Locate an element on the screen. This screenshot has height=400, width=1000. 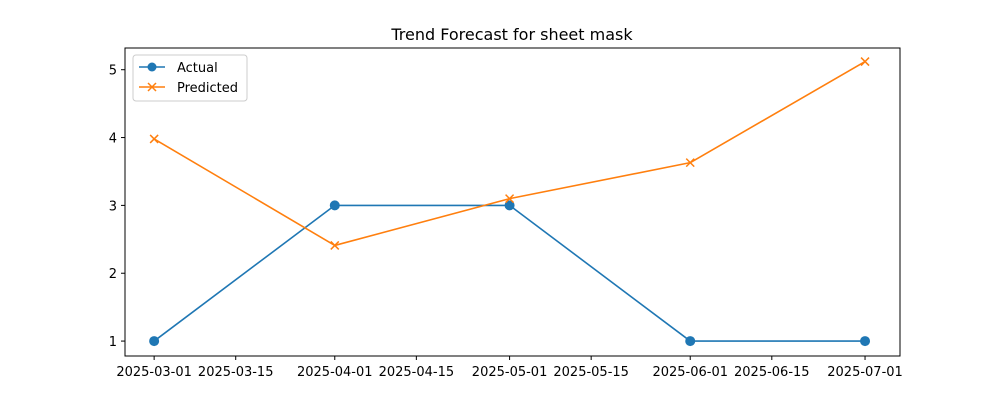
x-tick-label: 2025-03-15 is located at coordinates (236, 372).